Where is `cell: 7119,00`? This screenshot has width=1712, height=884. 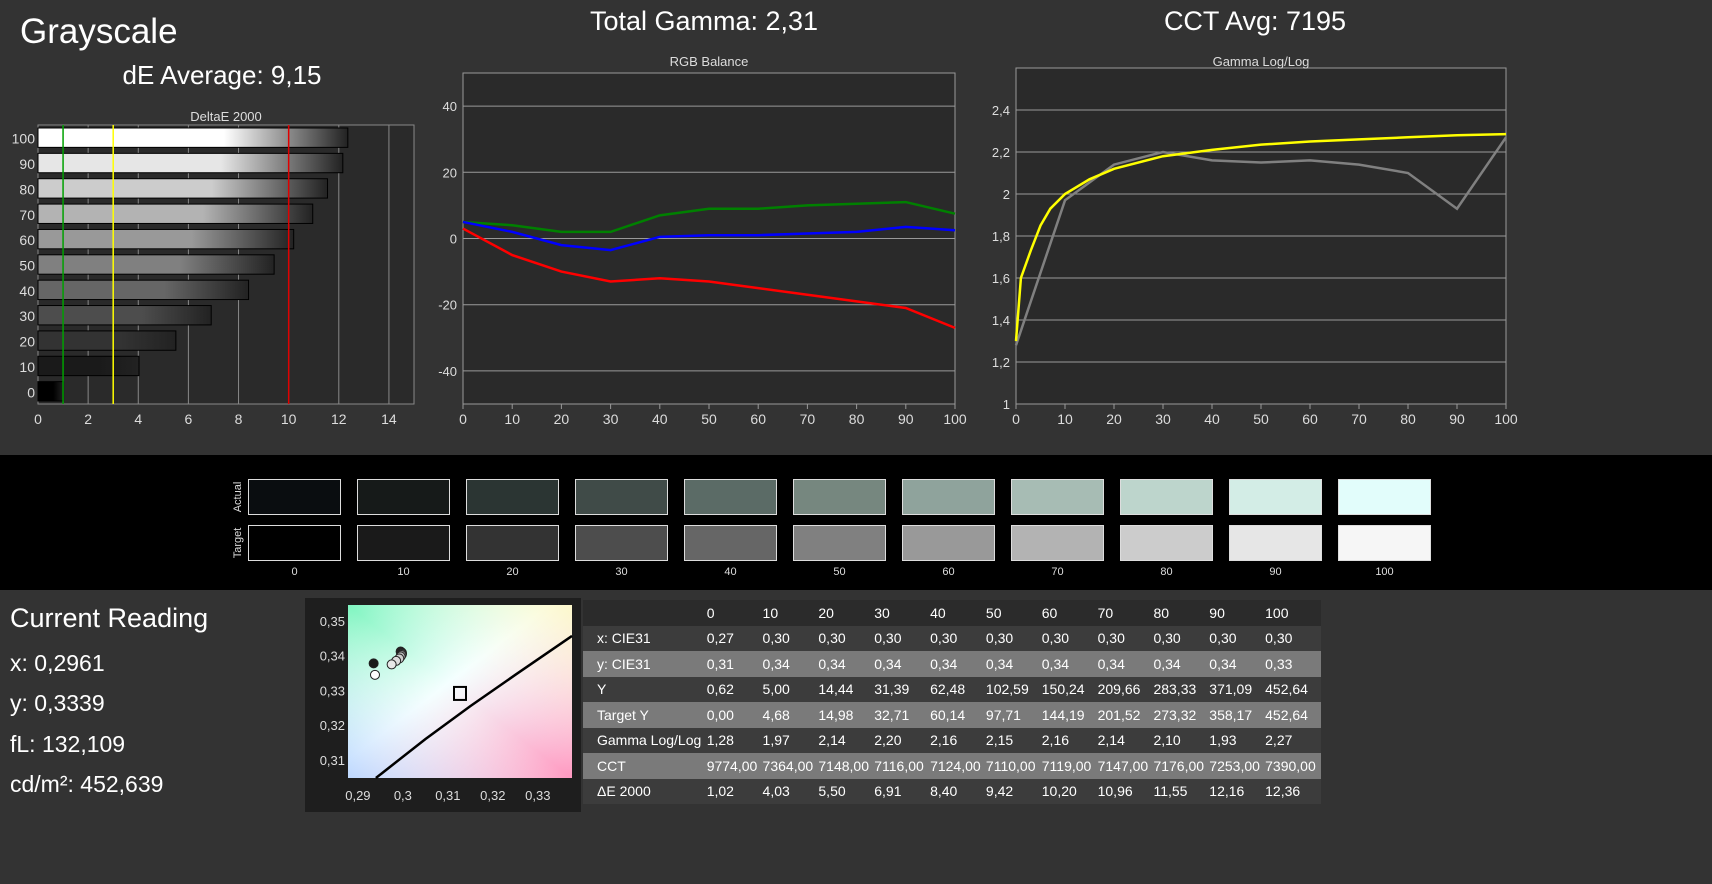
cell: 7119,00 is located at coordinates (1066, 765).